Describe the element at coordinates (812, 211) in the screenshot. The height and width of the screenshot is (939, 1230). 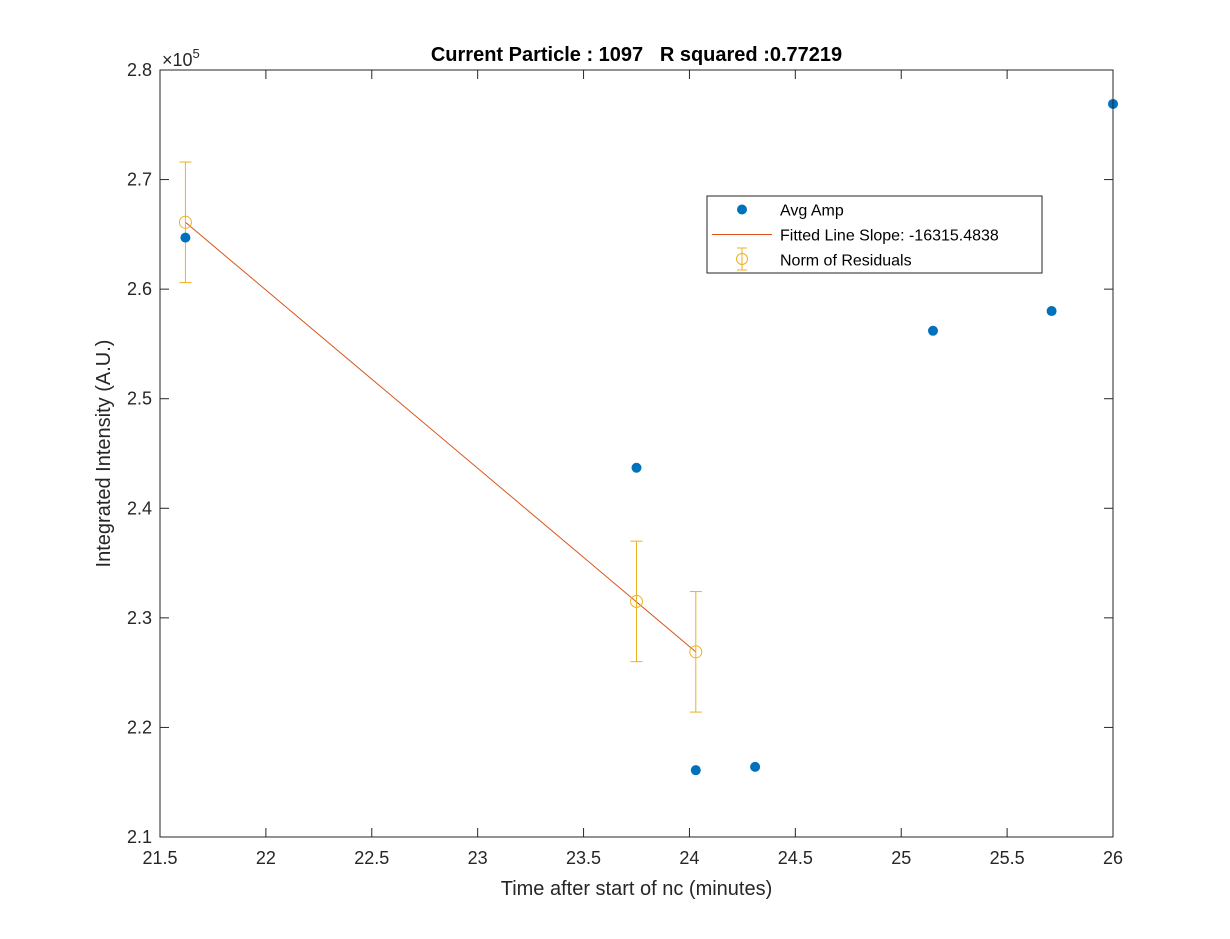
I see `legend-label-avg-amp: Avg Amp` at that location.